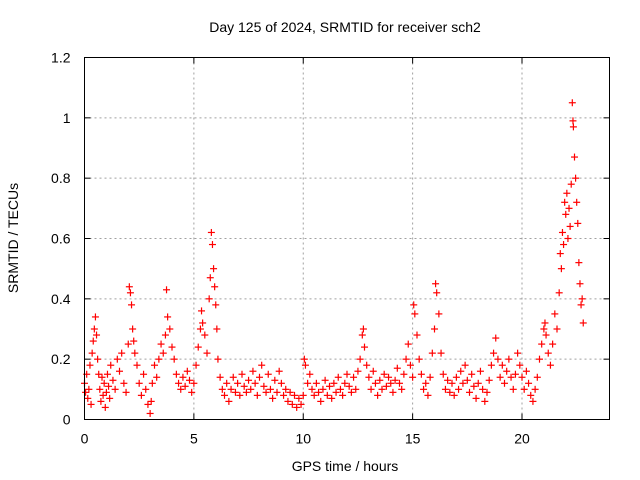  What do you see at coordinates (61, 359) in the screenshot?
I see `y-tick-label: 0.2` at bounding box center [61, 359].